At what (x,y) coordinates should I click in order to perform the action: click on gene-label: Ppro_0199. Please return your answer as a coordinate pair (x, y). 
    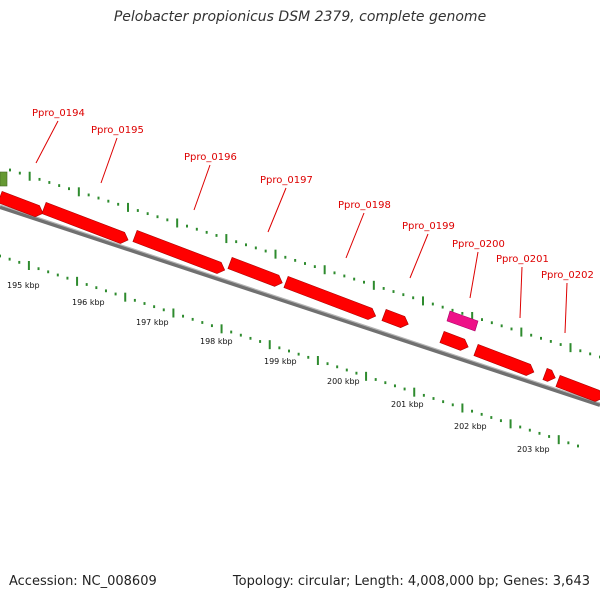
    Looking at the image, I should click on (428, 226).